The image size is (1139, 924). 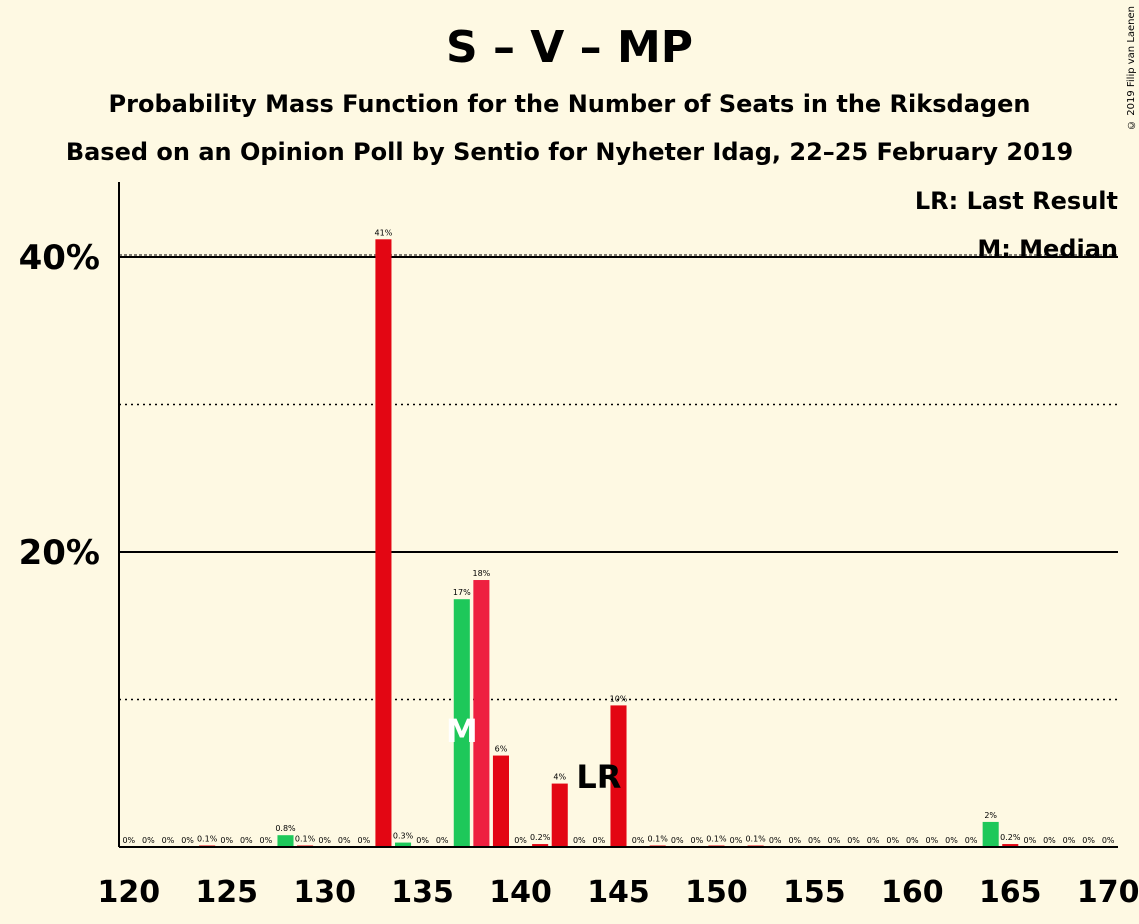 What do you see at coordinates (59, 258) in the screenshot?
I see `y-tick-label-40: 40%` at bounding box center [59, 258].